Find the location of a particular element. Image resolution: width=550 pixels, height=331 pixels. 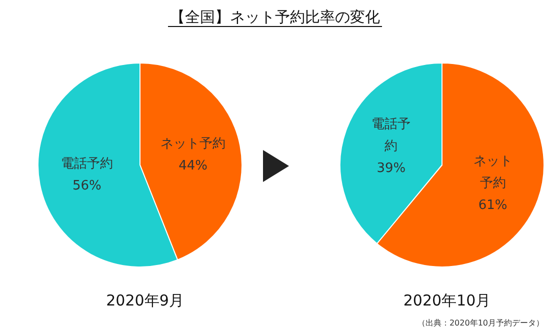

data-label: 44% is located at coordinates (193, 166).